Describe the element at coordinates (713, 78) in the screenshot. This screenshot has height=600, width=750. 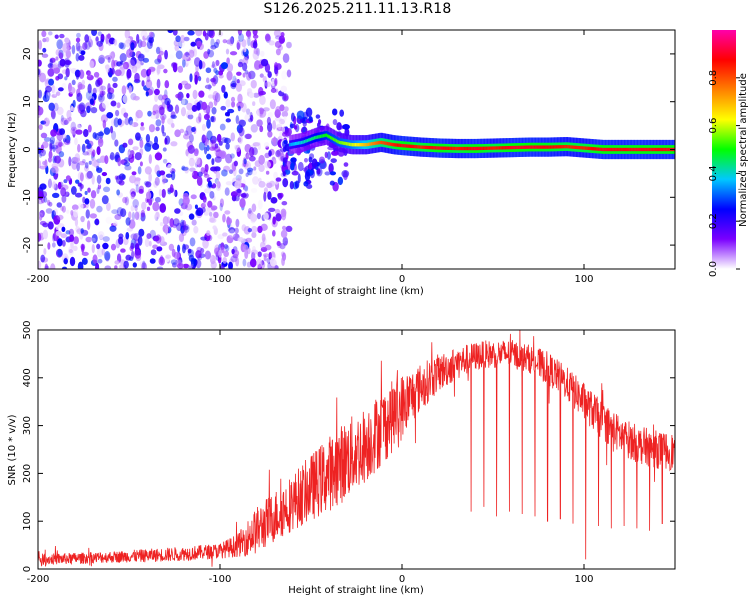
I see `colorbar-tick-label: 0.8` at that location.